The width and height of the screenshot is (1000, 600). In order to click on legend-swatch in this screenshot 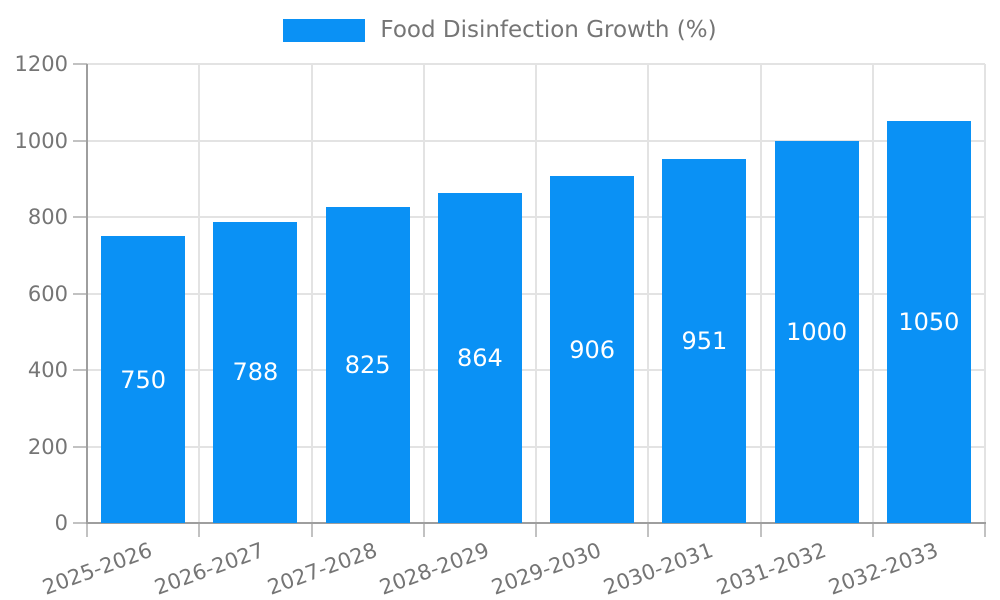, I will do `click(324, 30)`.